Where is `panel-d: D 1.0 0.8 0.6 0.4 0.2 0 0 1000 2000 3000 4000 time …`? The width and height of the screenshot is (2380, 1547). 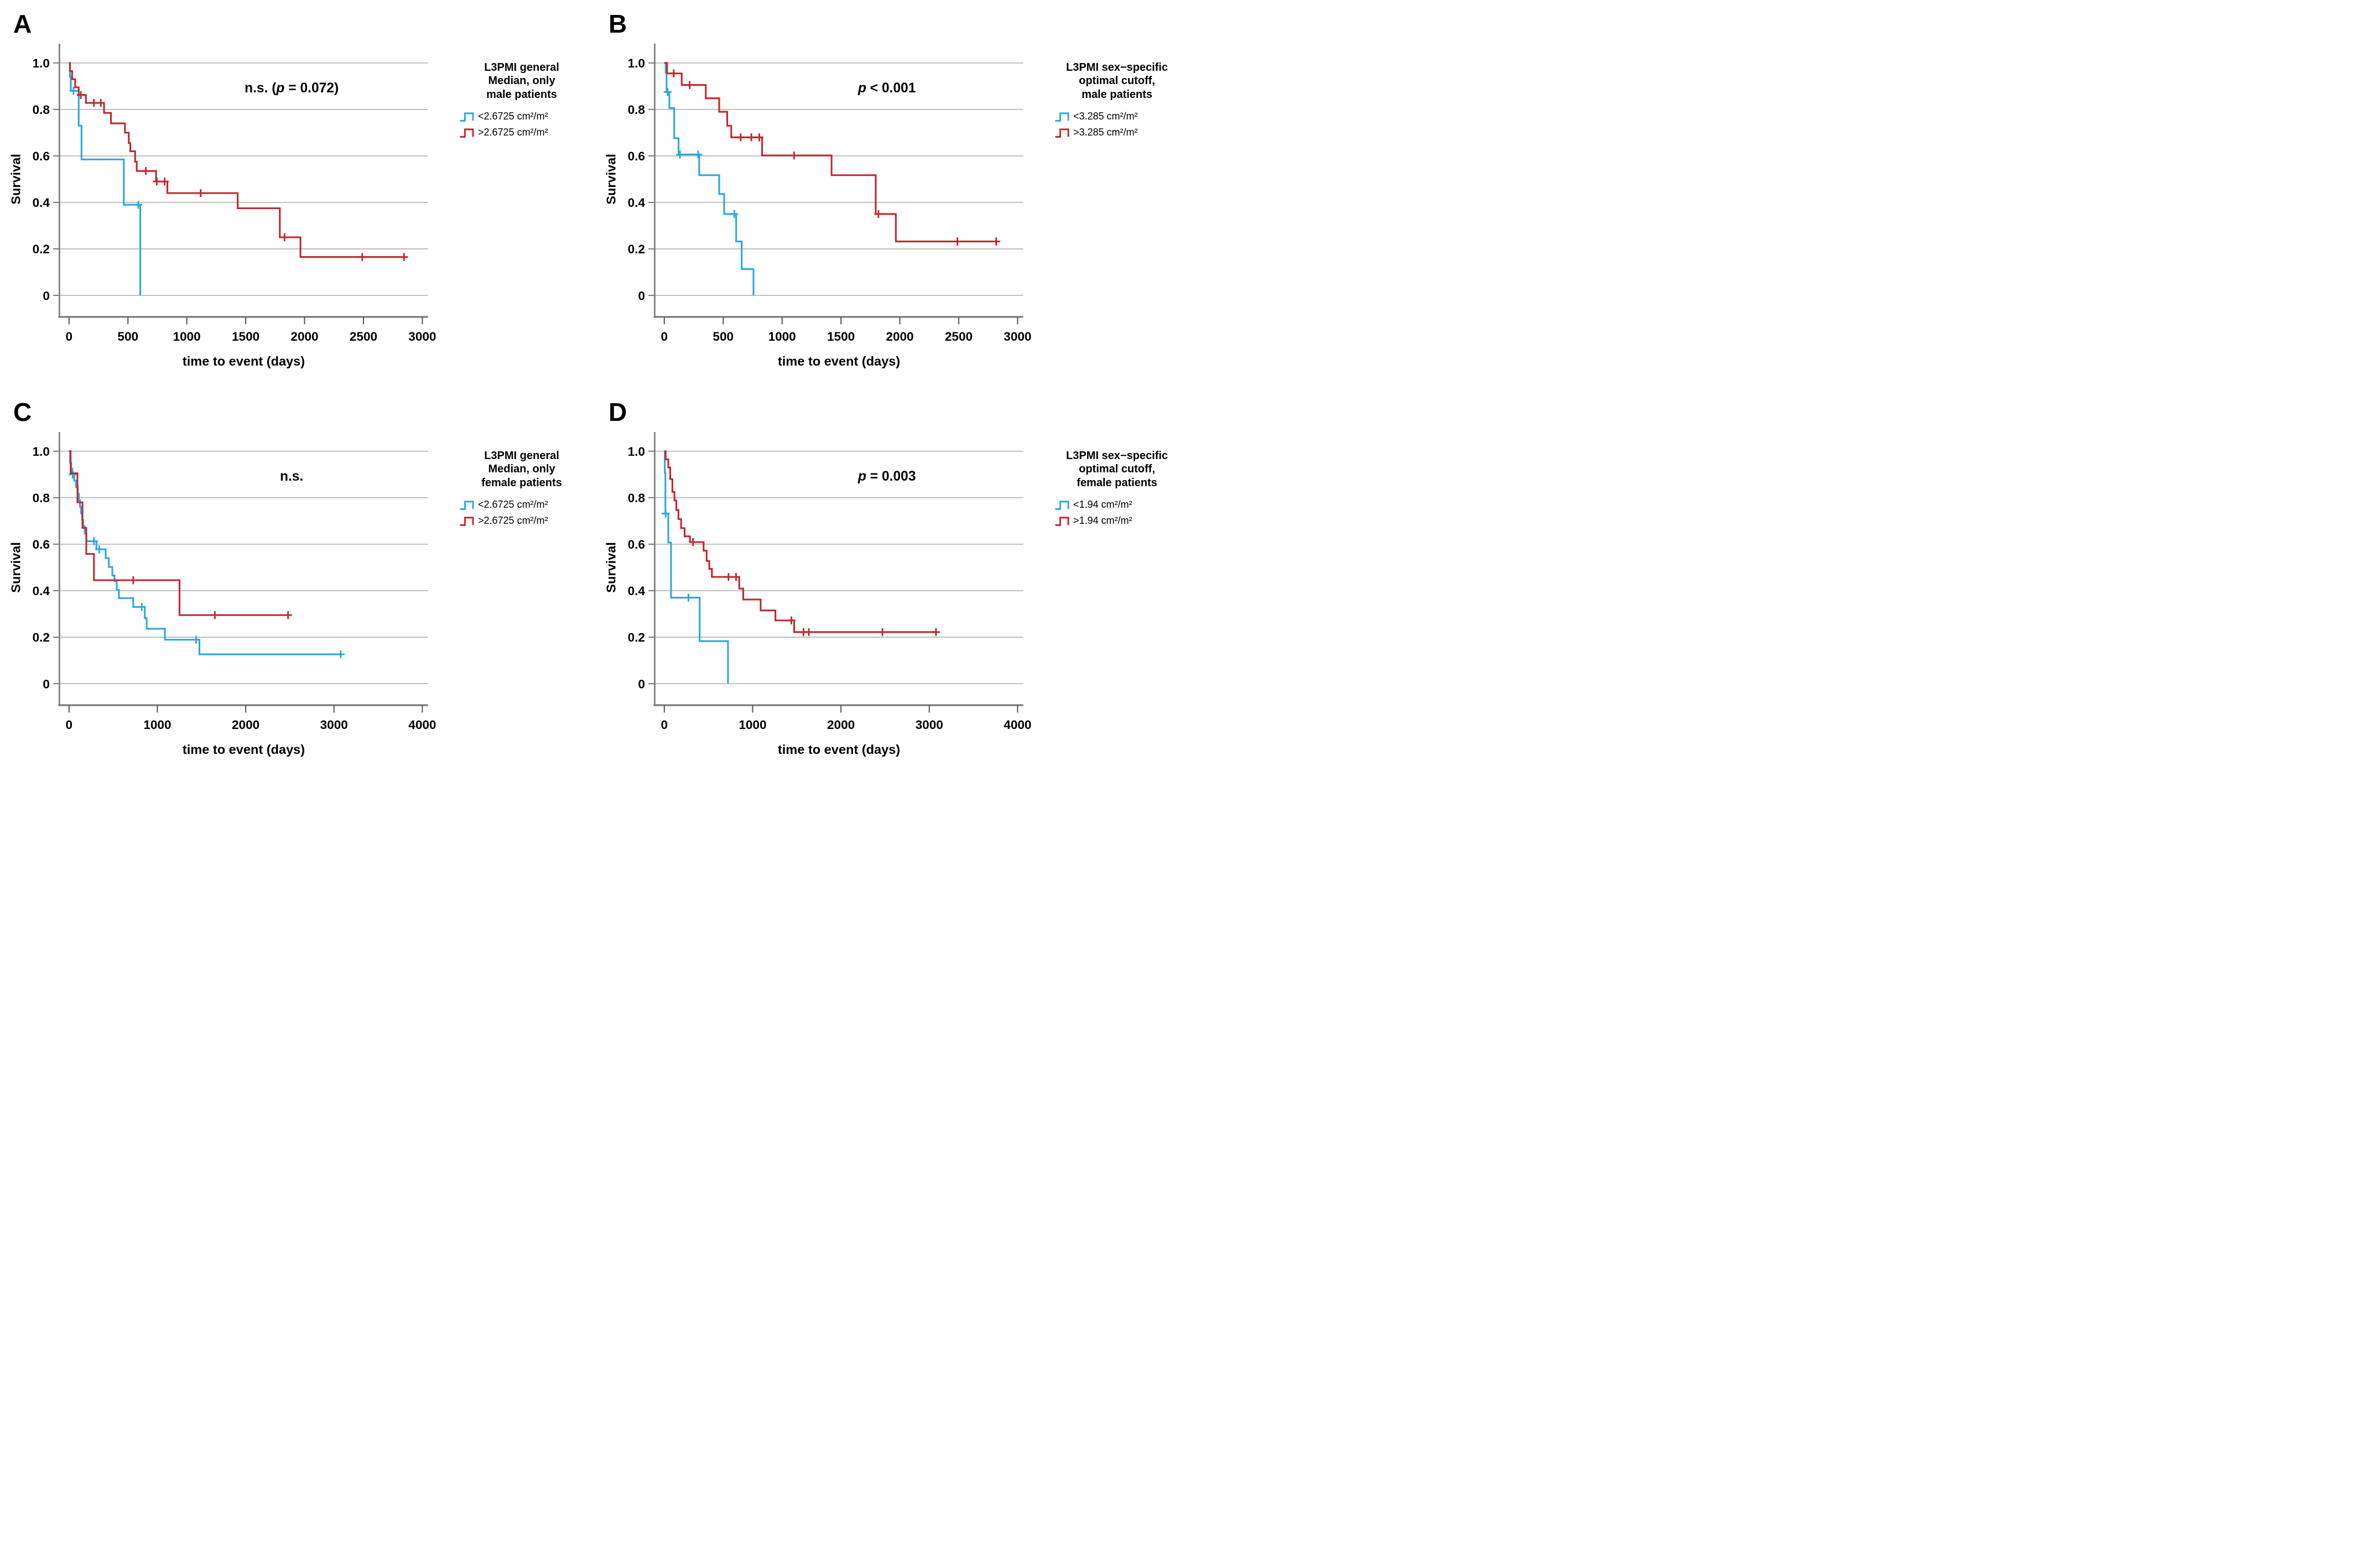 panel-d: D 1.0 0.8 0.6 0.4 0.2 0 0 1000 2000 3000 4000 time … is located at coordinates (893, 581).